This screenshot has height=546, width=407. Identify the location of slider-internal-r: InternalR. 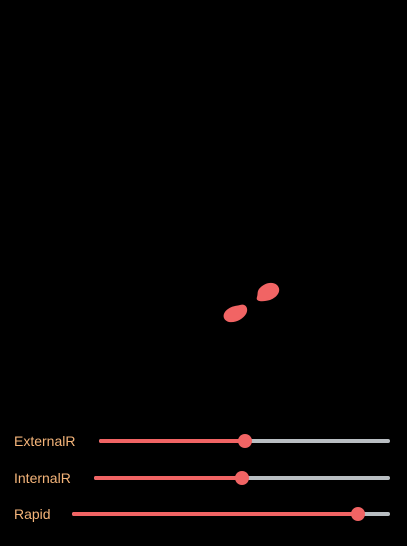
(203, 478).